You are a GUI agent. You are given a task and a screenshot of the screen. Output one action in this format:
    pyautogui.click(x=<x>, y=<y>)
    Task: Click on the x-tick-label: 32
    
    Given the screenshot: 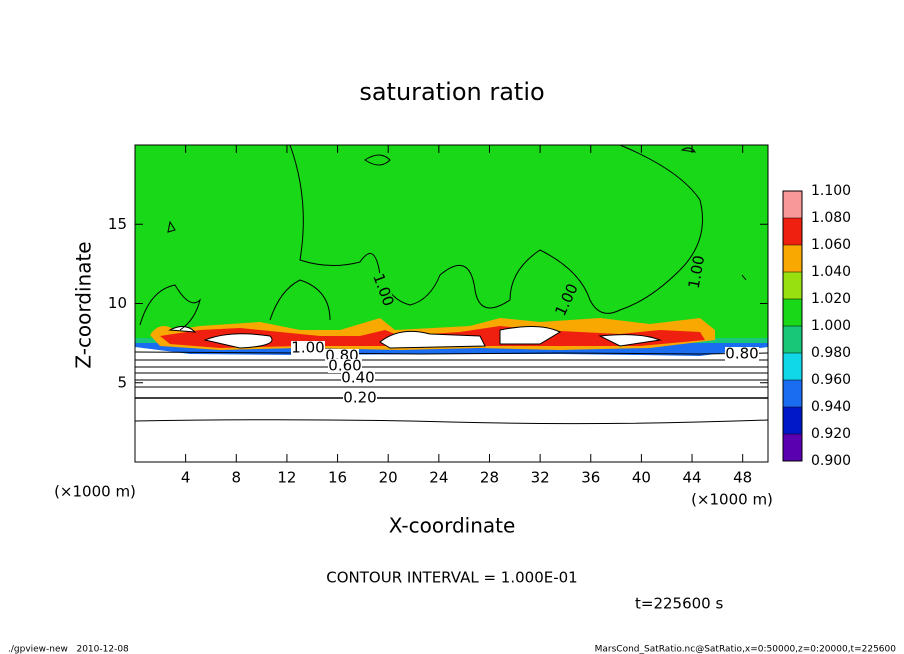 What is the action you would take?
    pyautogui.click(x=540, y=478)
    